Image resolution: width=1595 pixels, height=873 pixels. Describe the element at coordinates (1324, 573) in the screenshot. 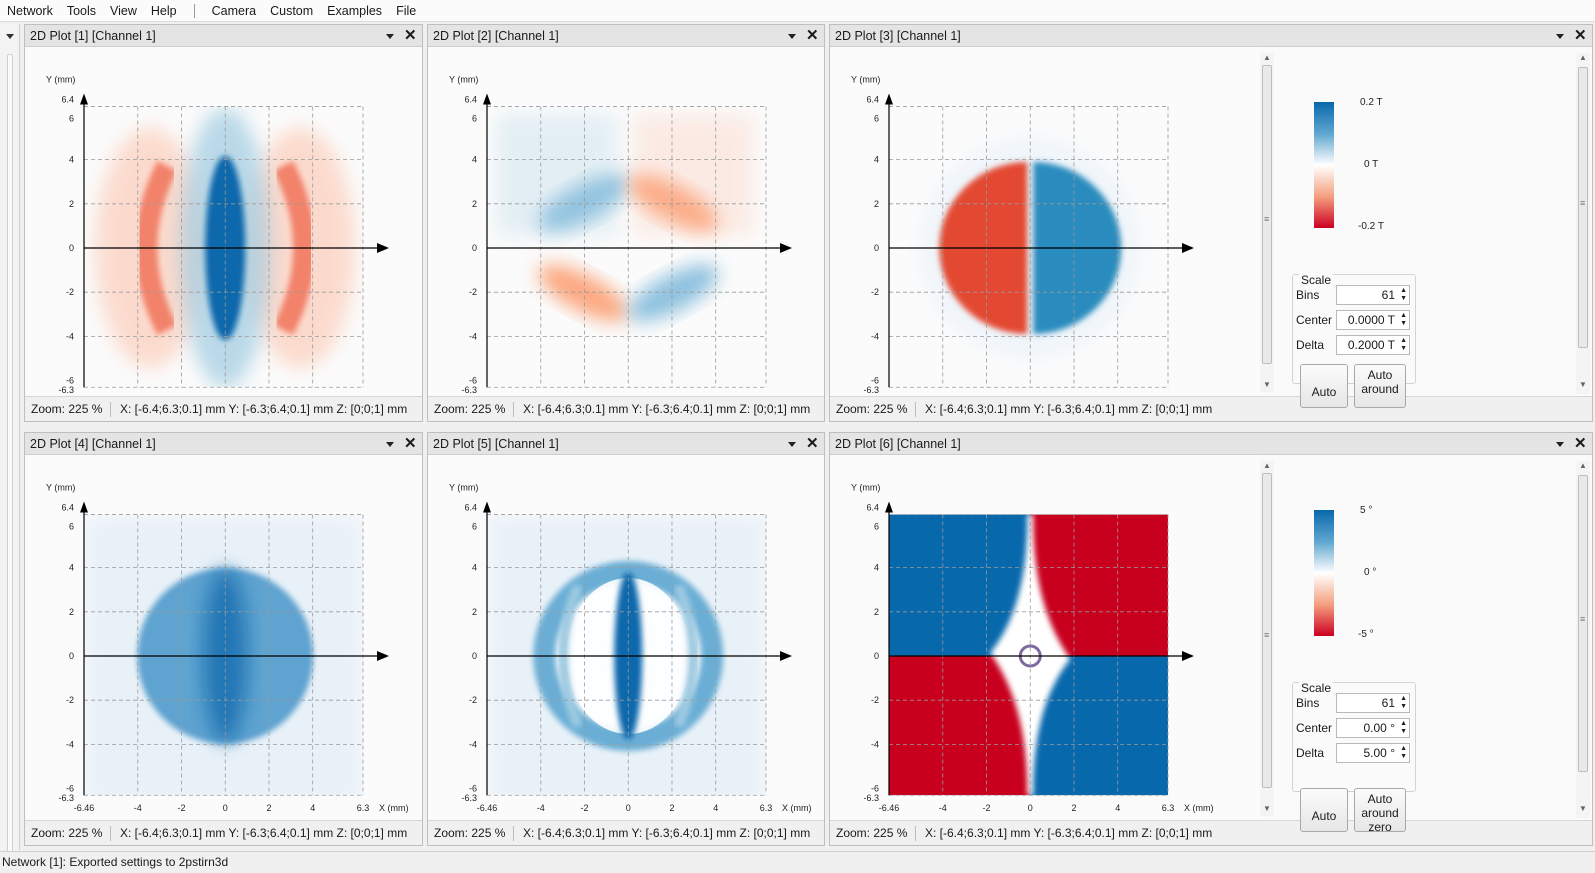

I see `color-scale-bar` at that location.